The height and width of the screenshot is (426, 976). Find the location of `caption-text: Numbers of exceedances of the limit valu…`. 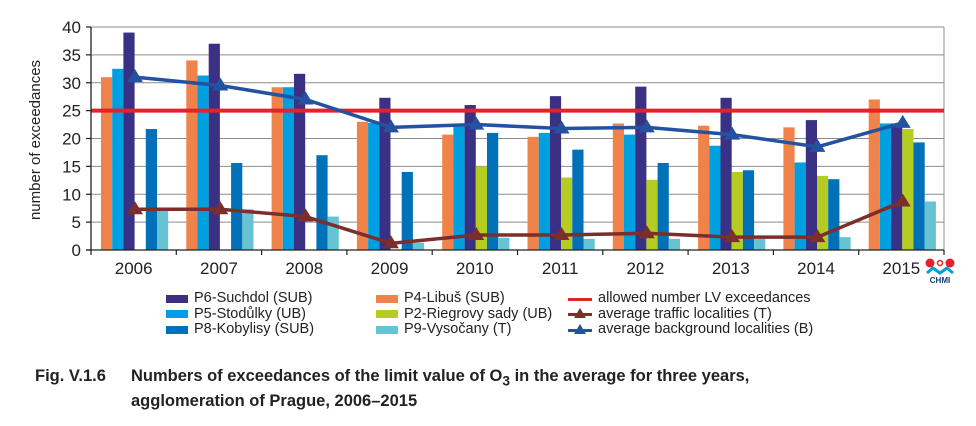

caption-text: Numbers of exceedances of the limit valu… is located at coordinates (317, 376).